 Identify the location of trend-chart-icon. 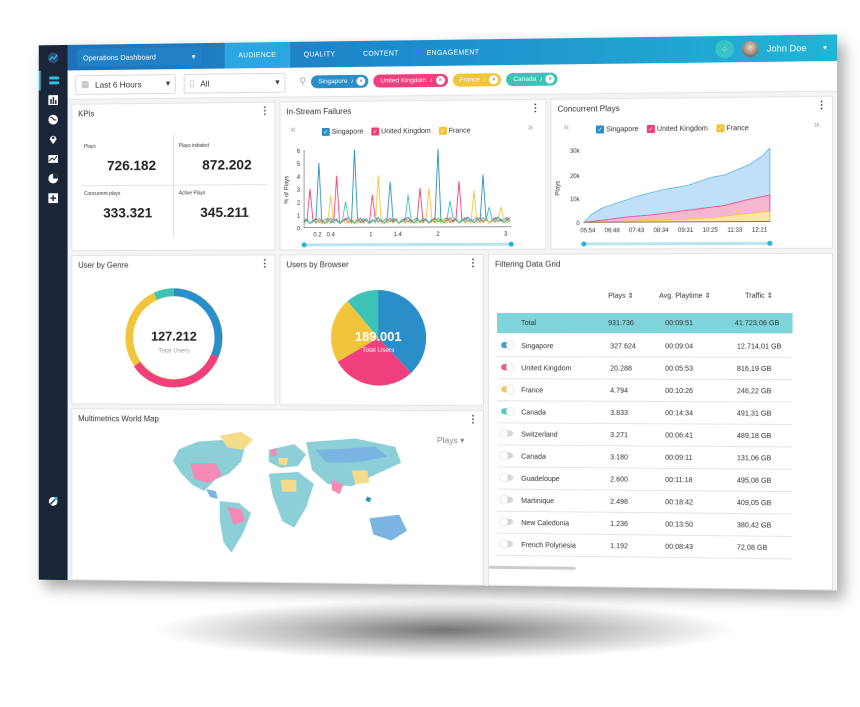
(53, 159).